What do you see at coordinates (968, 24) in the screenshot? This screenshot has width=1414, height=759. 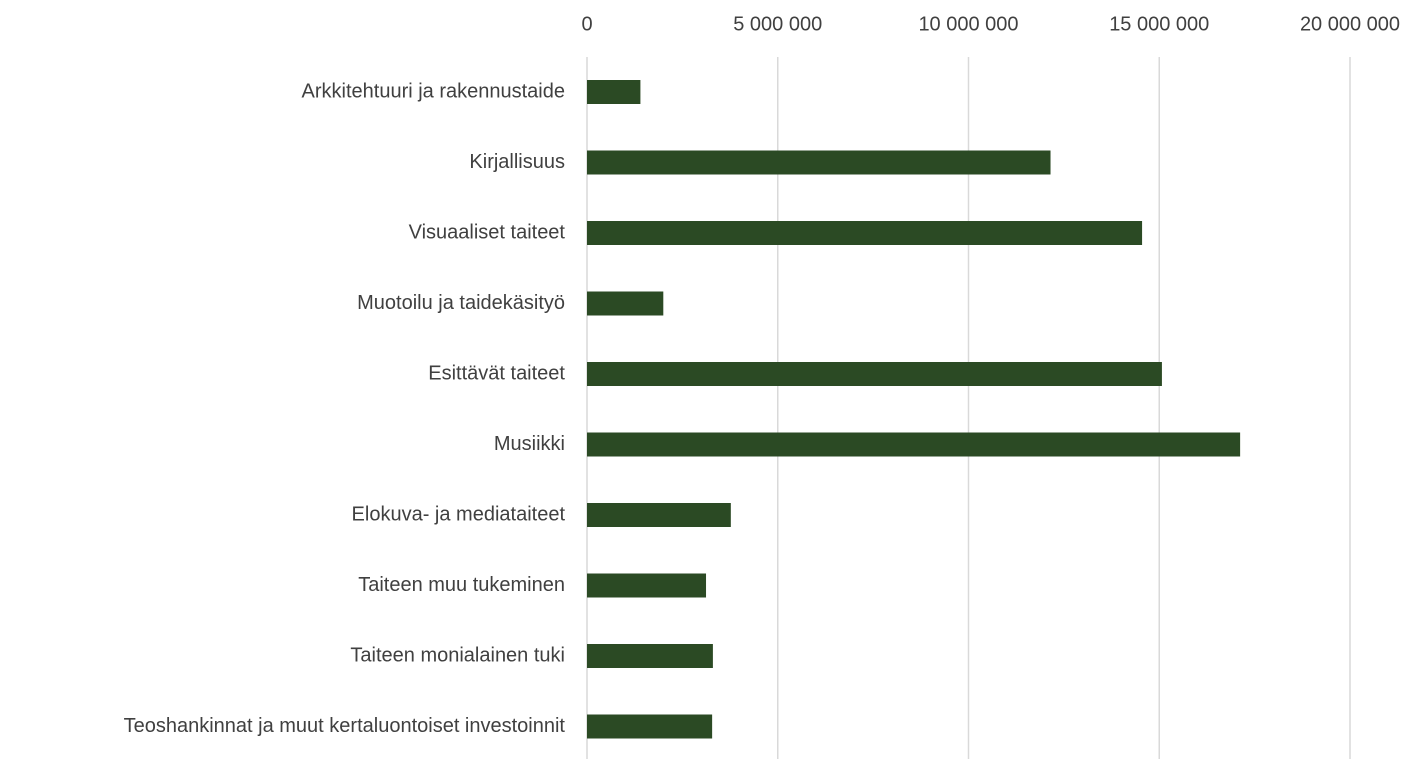 I see `x-tick-label: 10 000 000` at bounding box center [968, 24].